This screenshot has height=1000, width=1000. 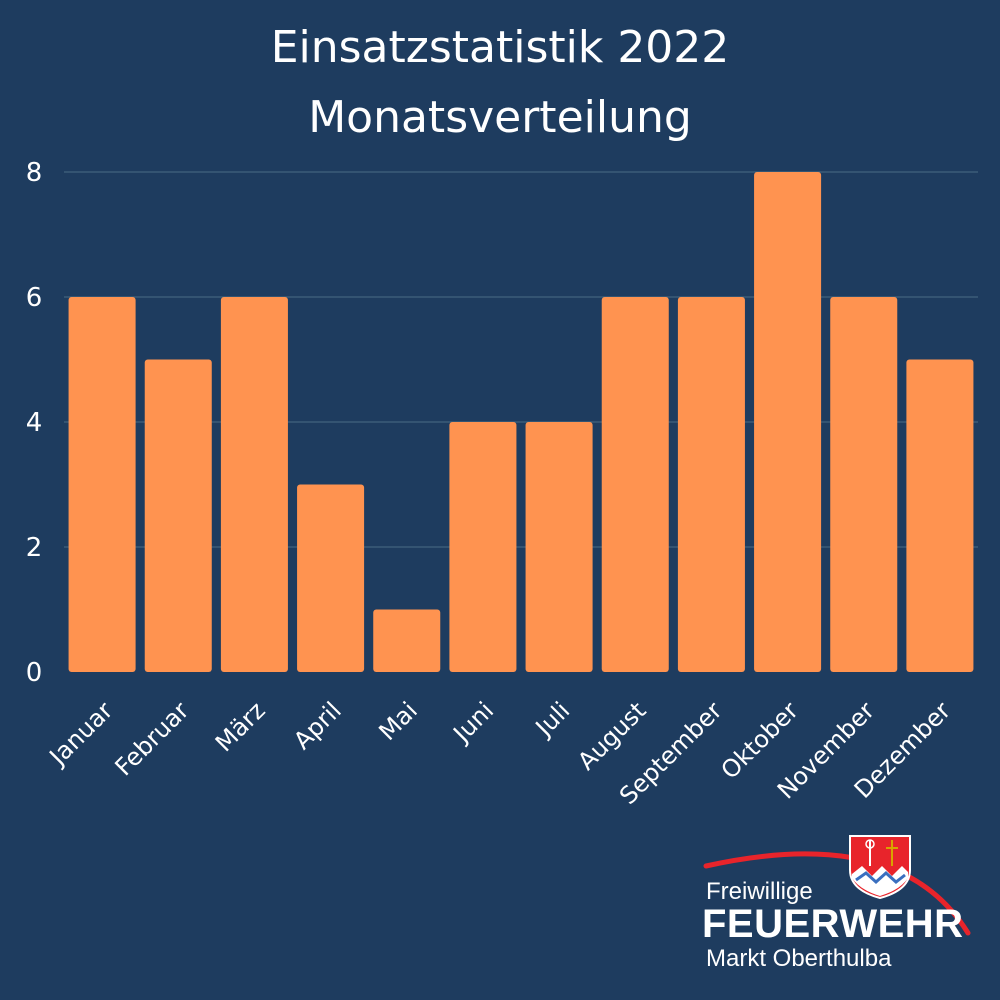 I want to click on bar-oktober, so click(x=788, y=422).